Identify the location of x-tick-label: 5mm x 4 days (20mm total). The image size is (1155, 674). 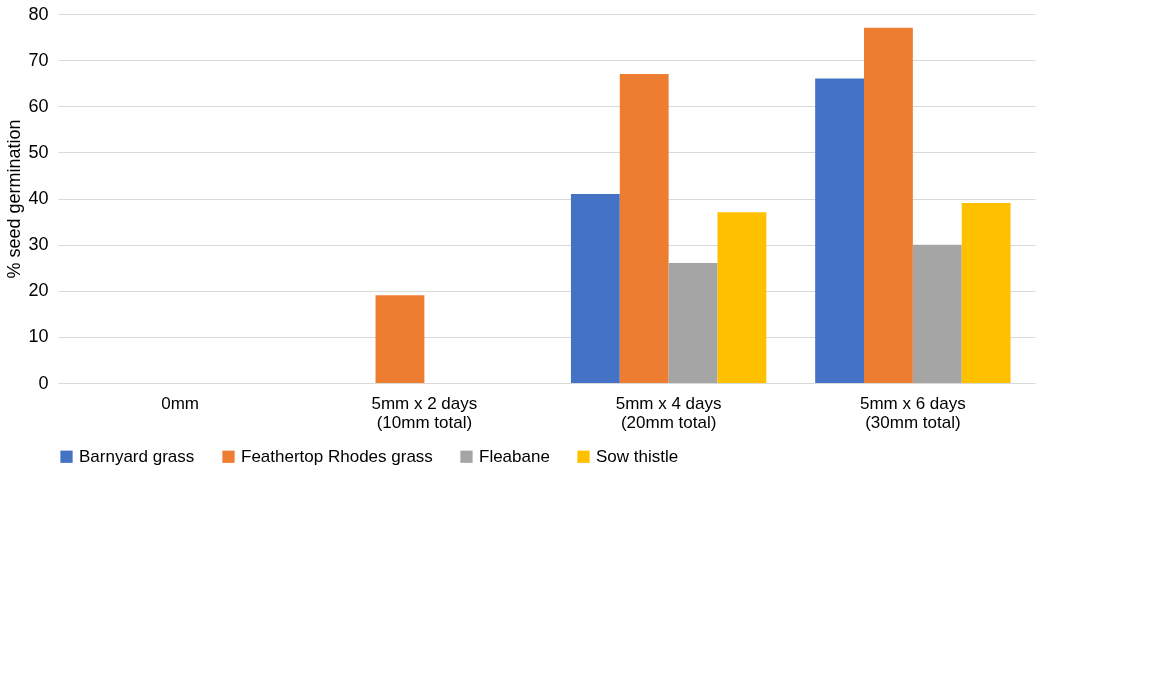
(668, 412).